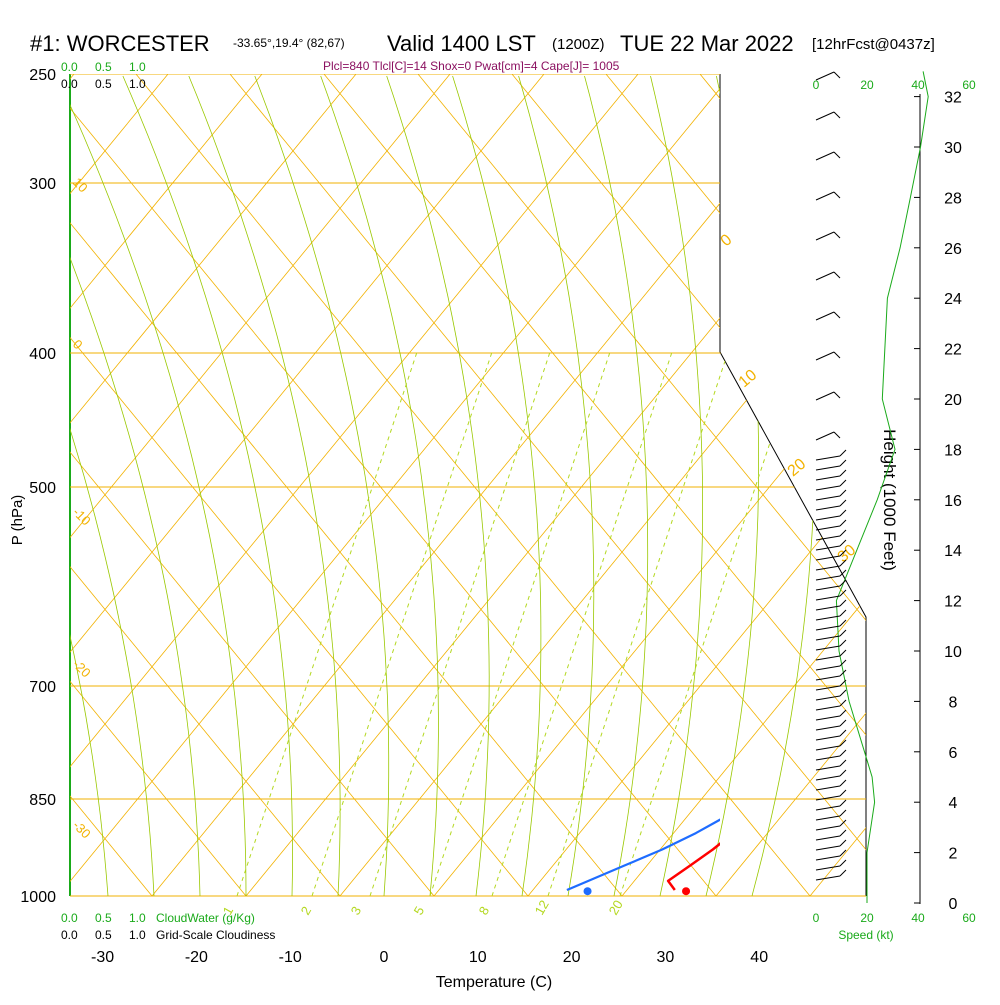 The width and height of the screenshot is (1000, 1005). Describe the element at coordinates (953, 299) in the screenshot. I see `height-tick-label: 24` at that location.